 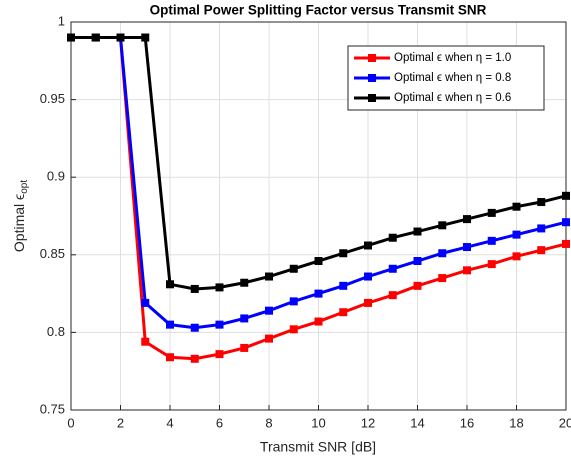 What do you see at coordinates (467, 422) in the screenshot?
I see `x-tick-label: 16` at bounding box center [467, 422].